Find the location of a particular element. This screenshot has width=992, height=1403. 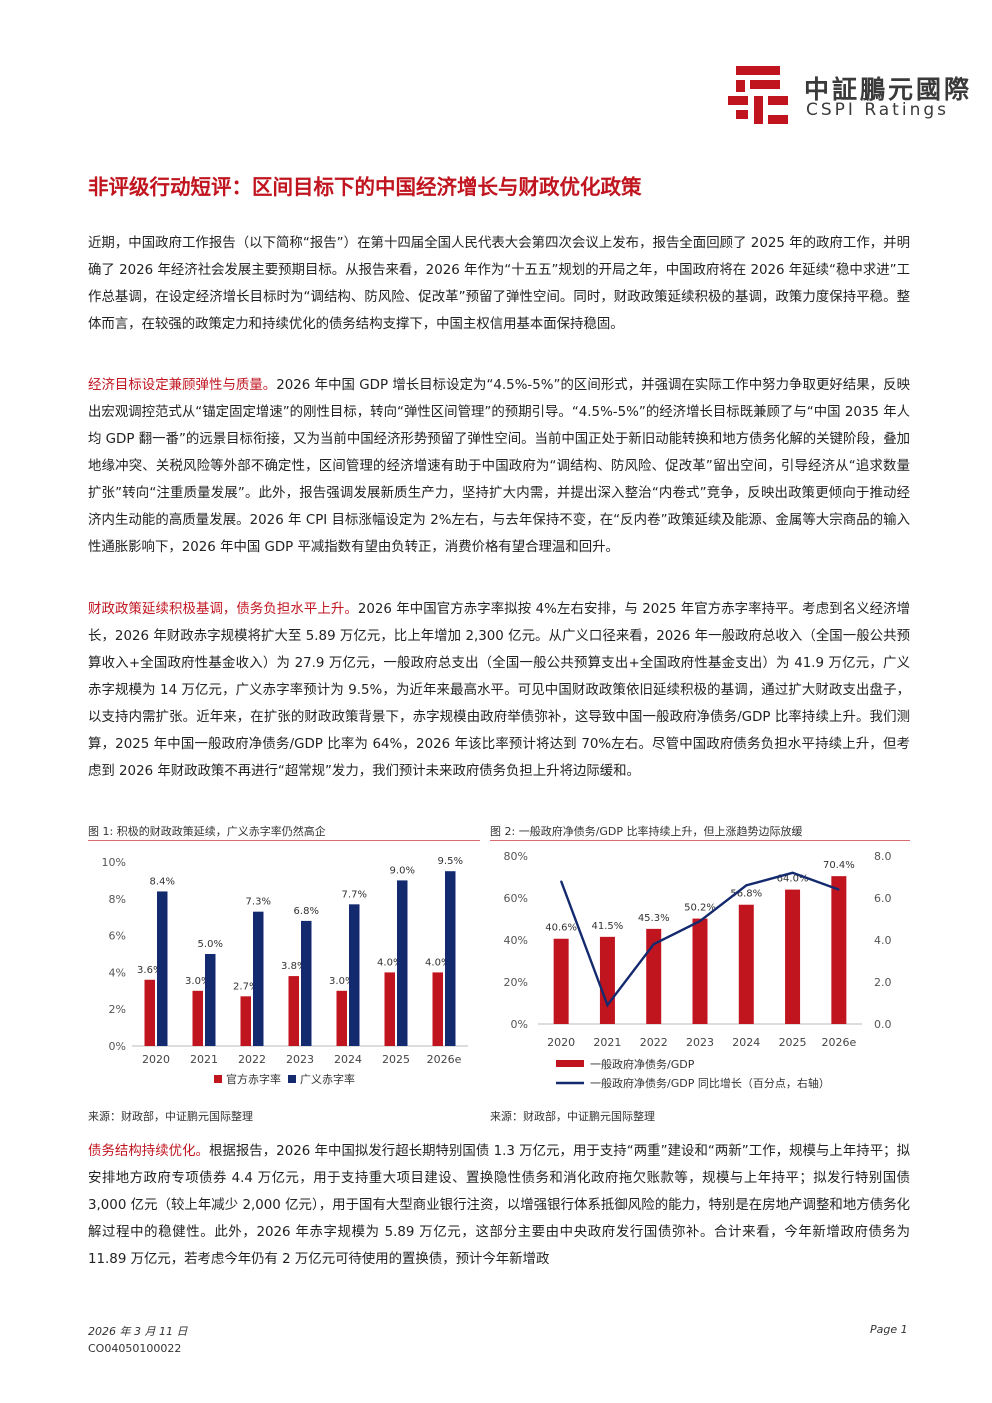

footer-date: 2026 年 3 月 11 日 is located at coordinates (138, 1331).